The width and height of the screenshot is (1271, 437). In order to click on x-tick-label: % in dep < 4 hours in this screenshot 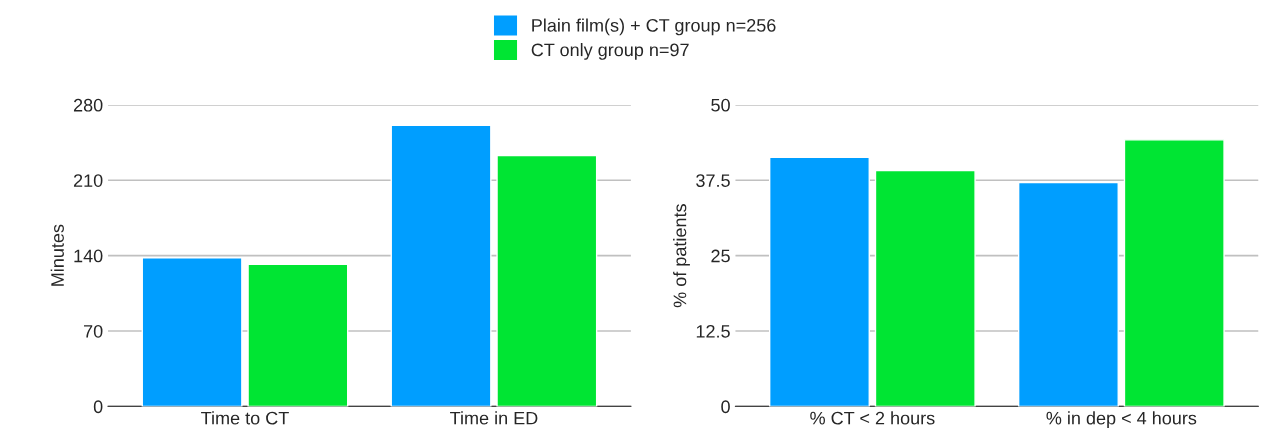, I will do `click(1121, 420)`.